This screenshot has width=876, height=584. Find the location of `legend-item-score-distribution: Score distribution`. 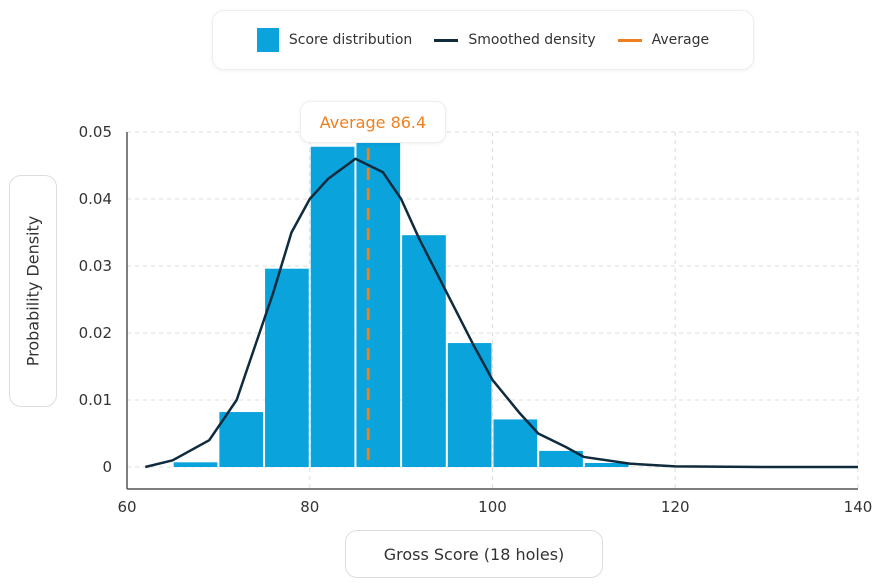

legend-item-score-distribution: Score distribution is located at coordinates (334, 40).